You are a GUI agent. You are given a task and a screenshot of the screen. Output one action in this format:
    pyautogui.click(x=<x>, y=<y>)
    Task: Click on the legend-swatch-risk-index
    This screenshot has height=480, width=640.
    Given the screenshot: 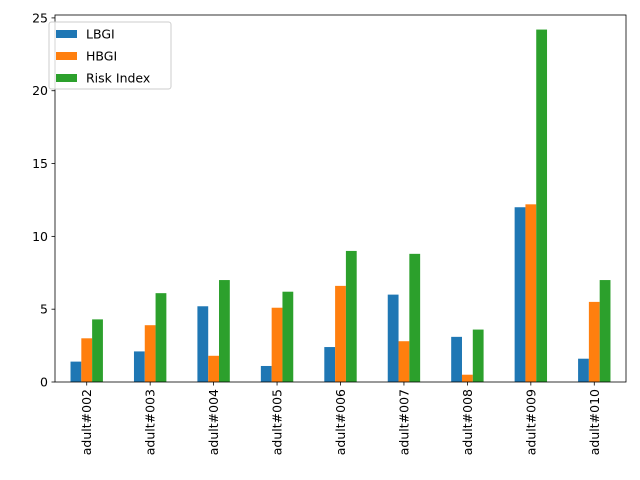 What is the action you would take?
    pyautogui.click(x=66, y=78)
    